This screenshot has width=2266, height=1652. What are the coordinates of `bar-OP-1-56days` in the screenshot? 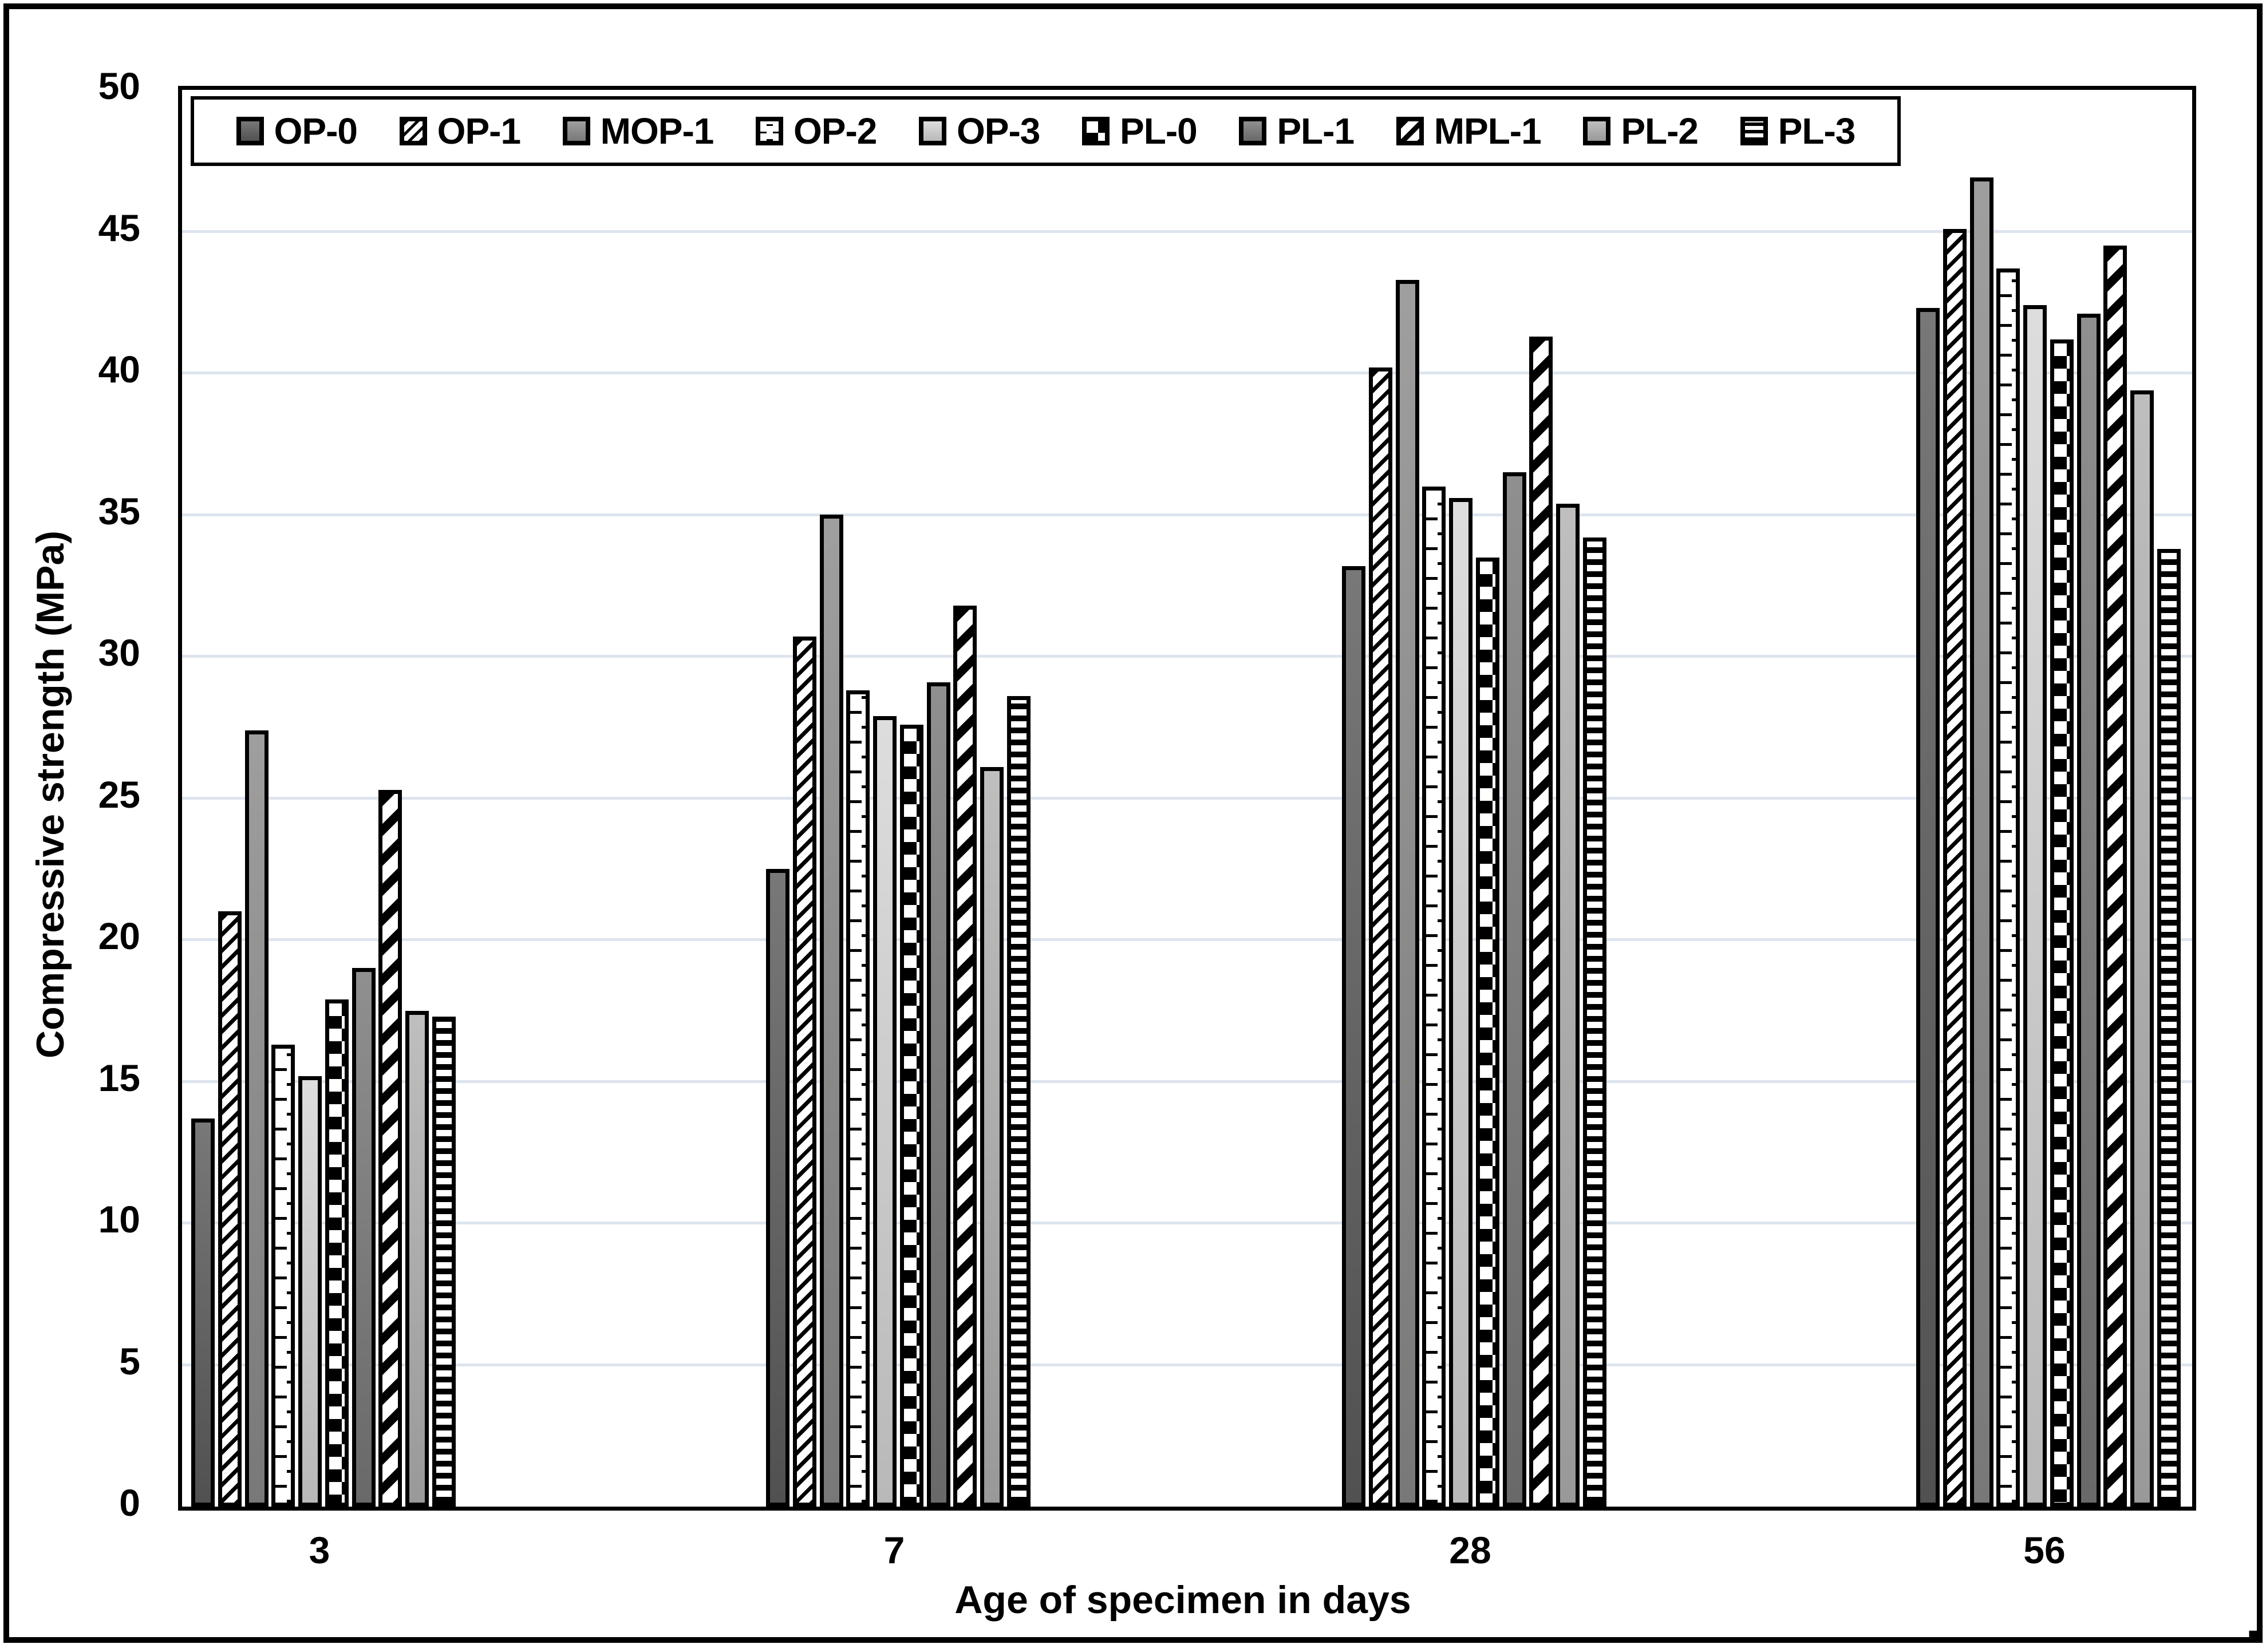 It's located at (1955, 868).